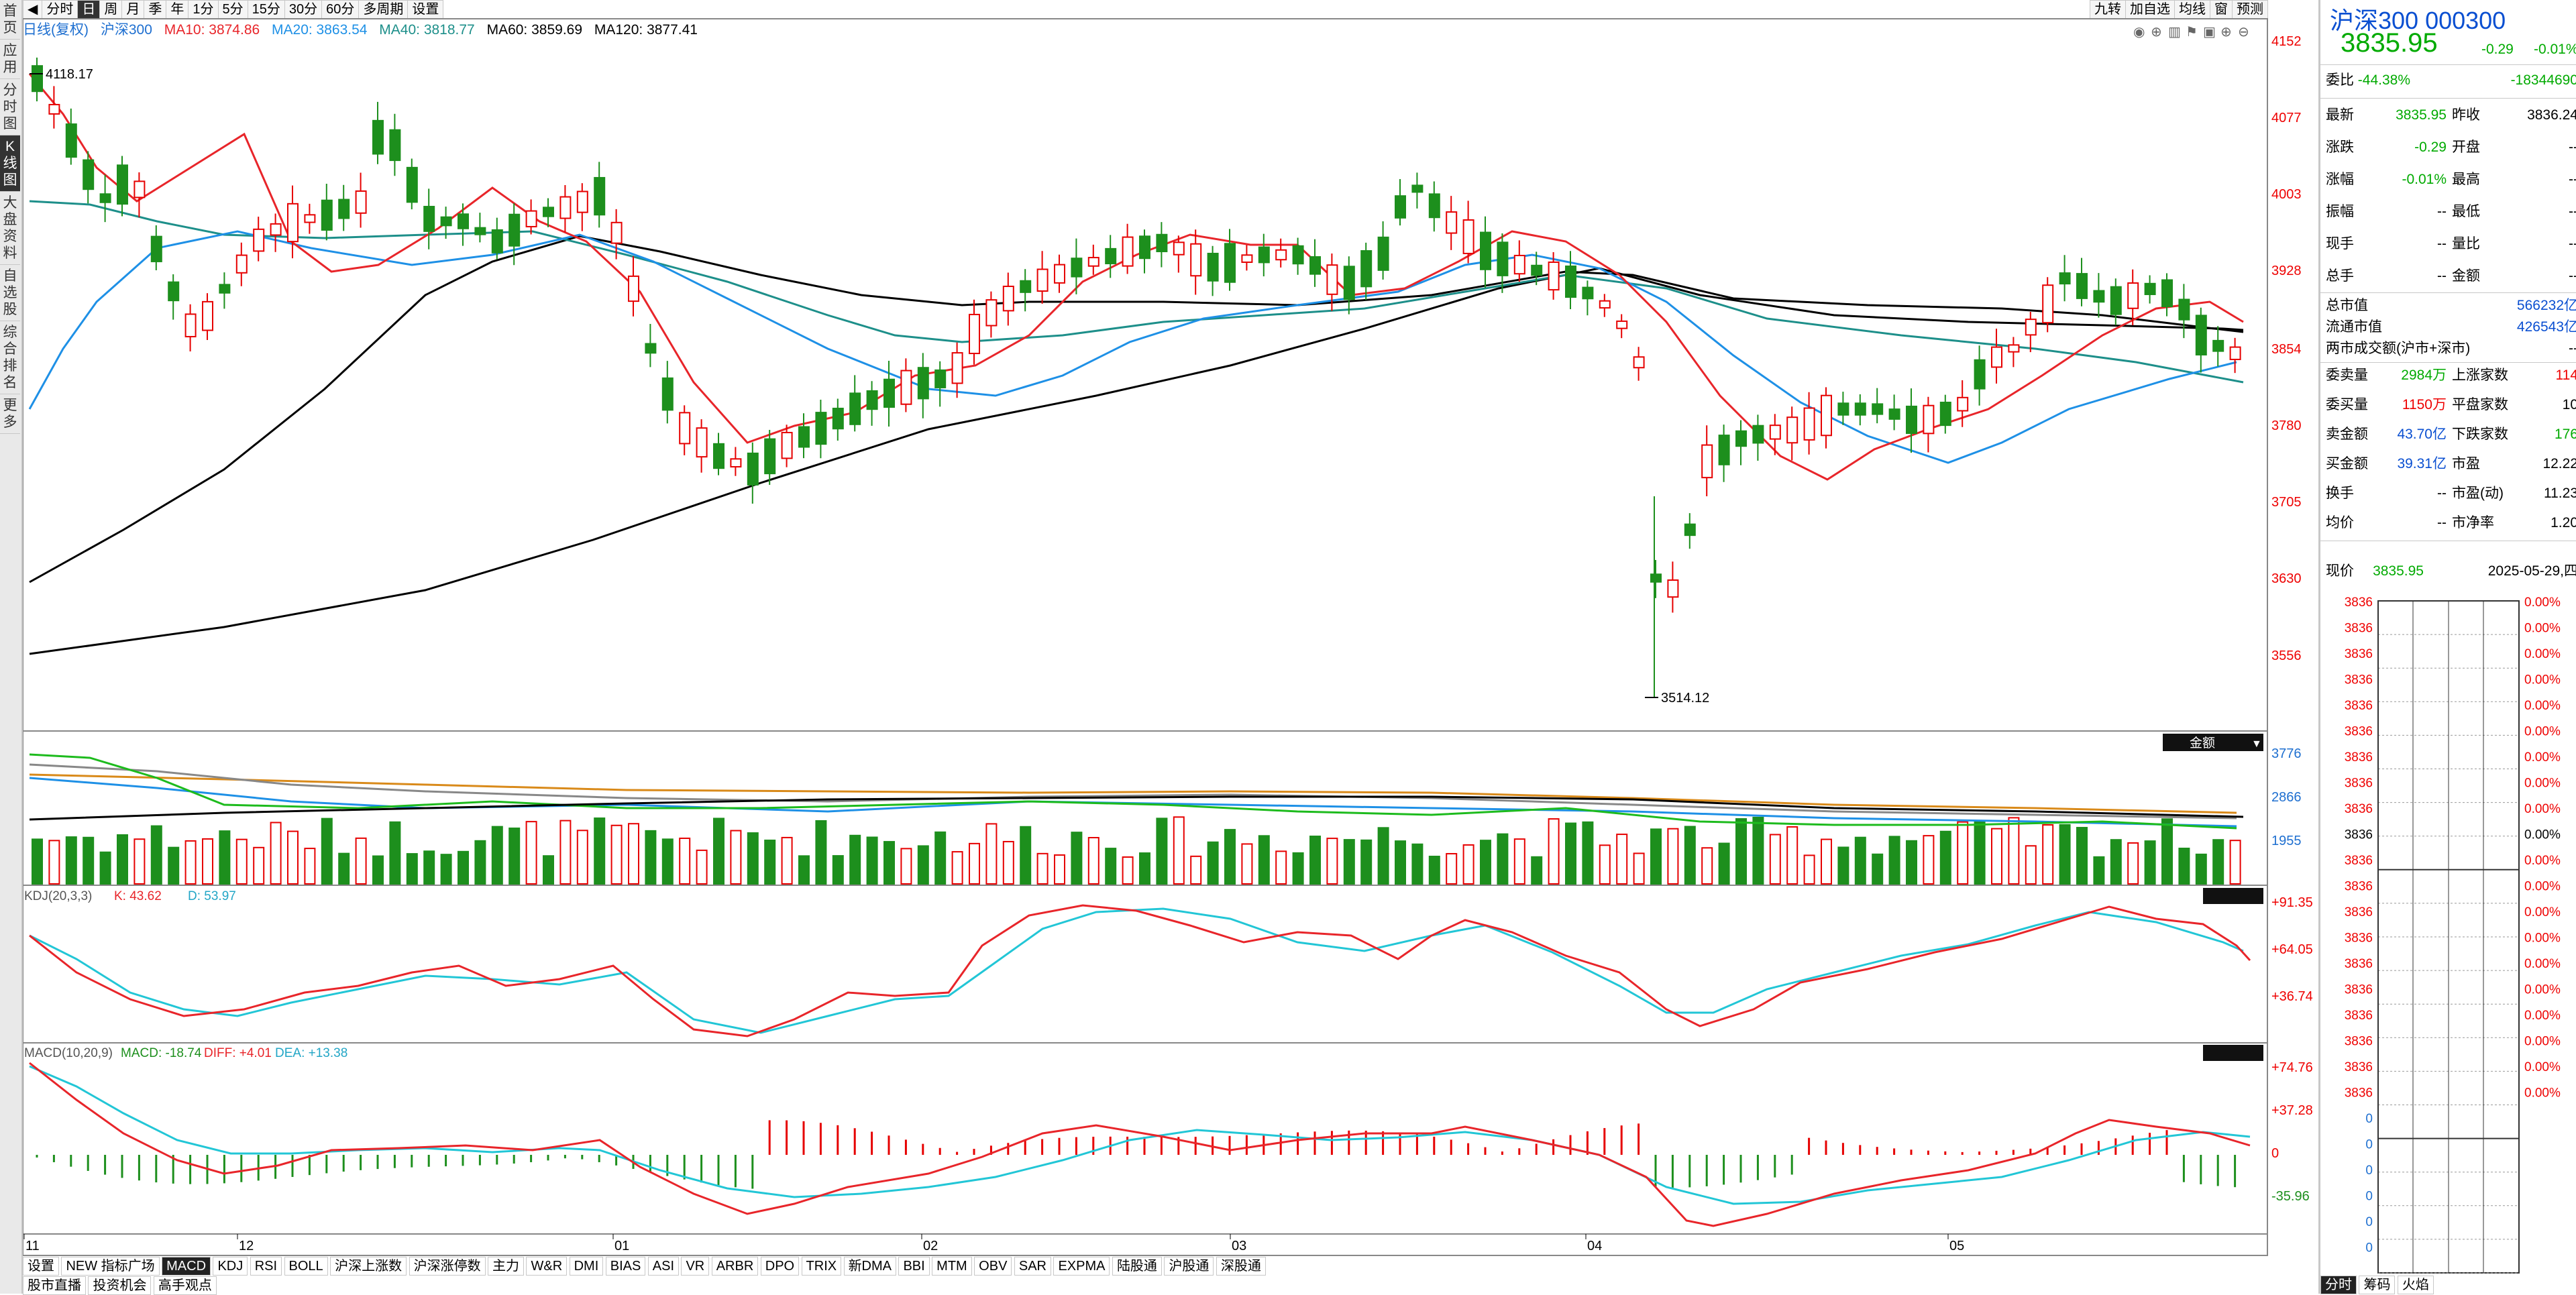  I want to click on macd-diff-line, so click(1140, 1145).